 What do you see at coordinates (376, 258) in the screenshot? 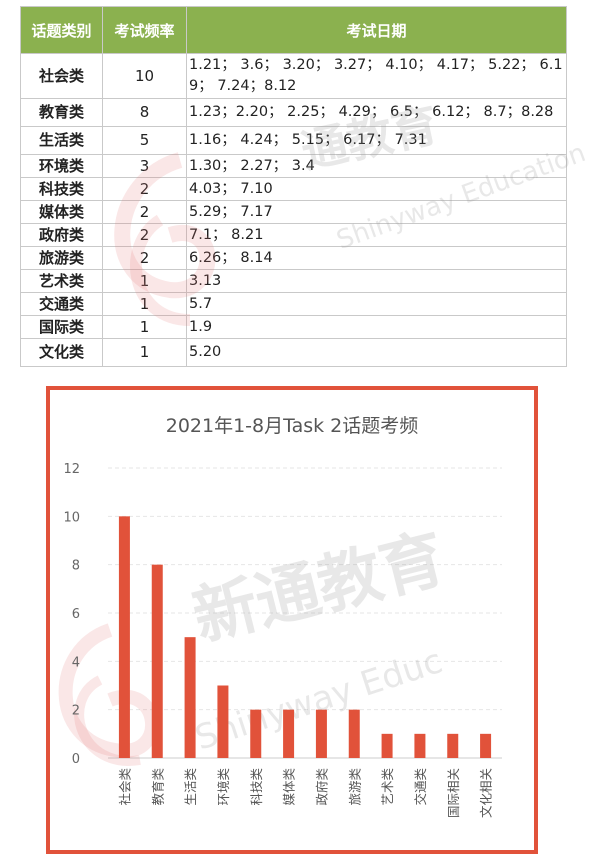
I see `row-dates: 6.26； 8.14` at bounding box center [376, 258].